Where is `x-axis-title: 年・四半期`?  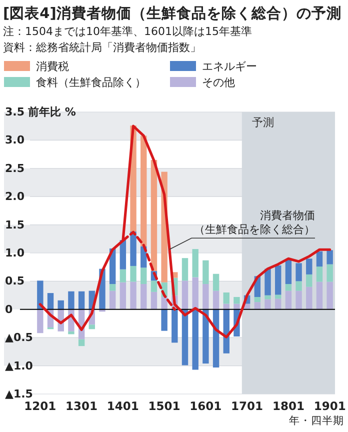 x-axis-title: 年・四半期 is located at coordinates (316, 420).